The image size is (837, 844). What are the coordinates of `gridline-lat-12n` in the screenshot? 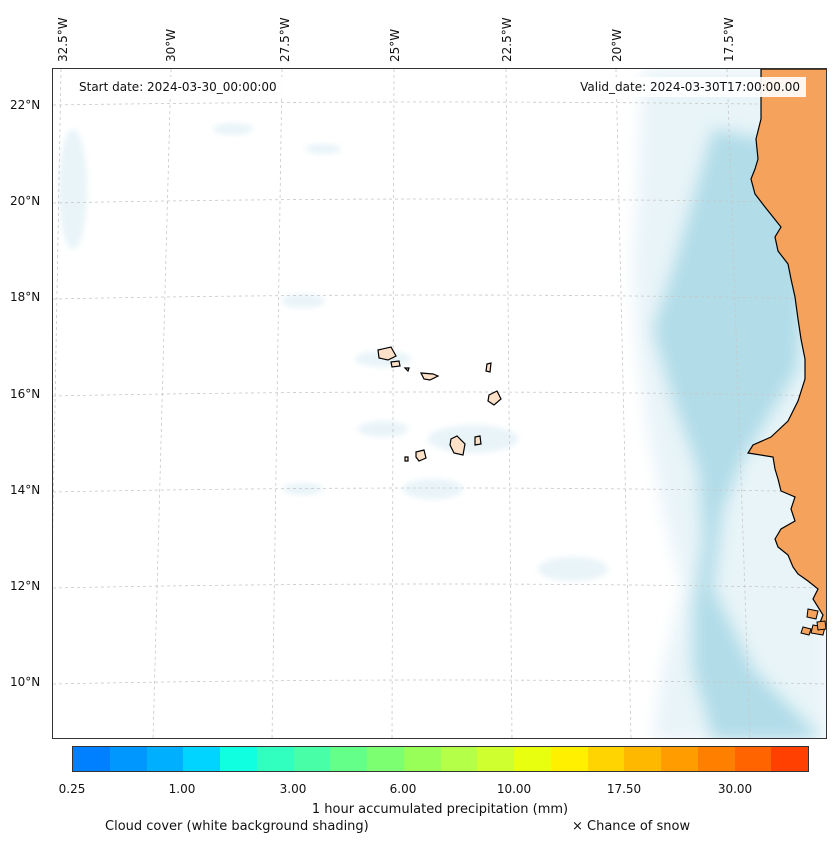 It's located at (439, 586).